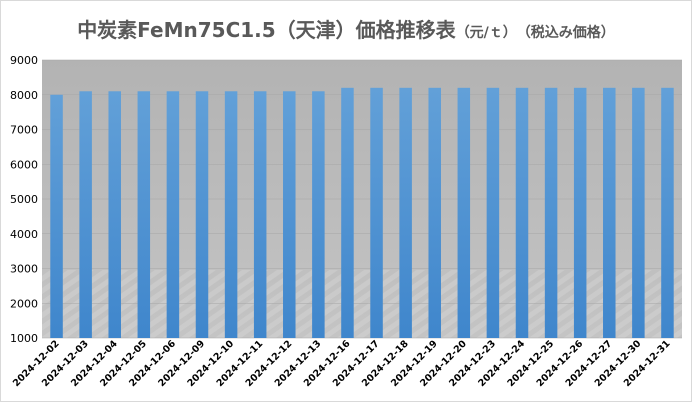 The image size is (692, 402). I want to click on y-tick-label: 8000, so click(24, 95).